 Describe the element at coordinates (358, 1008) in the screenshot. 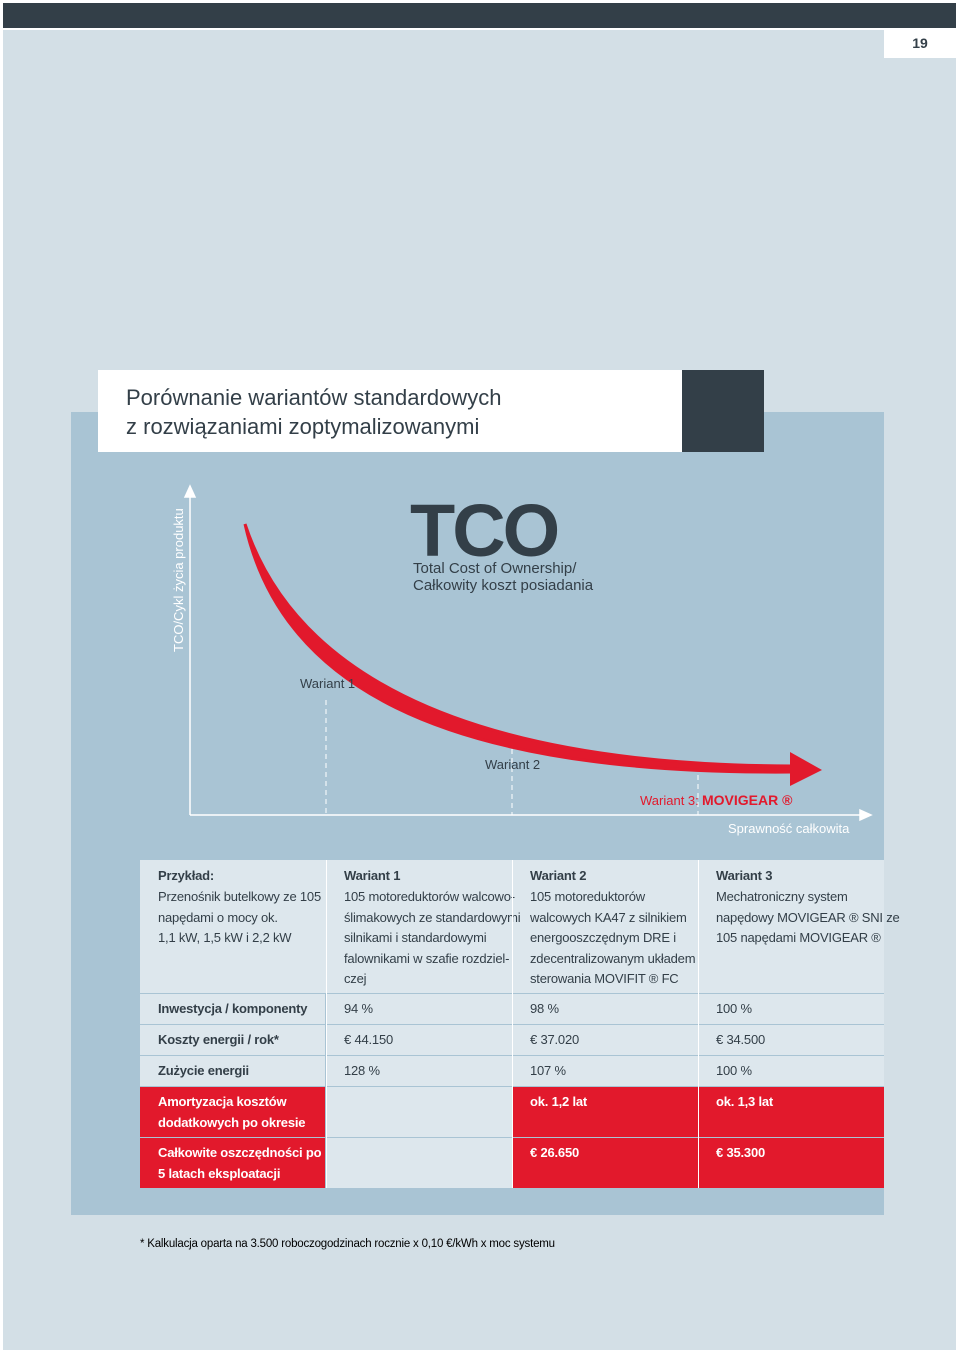

I see `cell-value: 94 %` at that location.